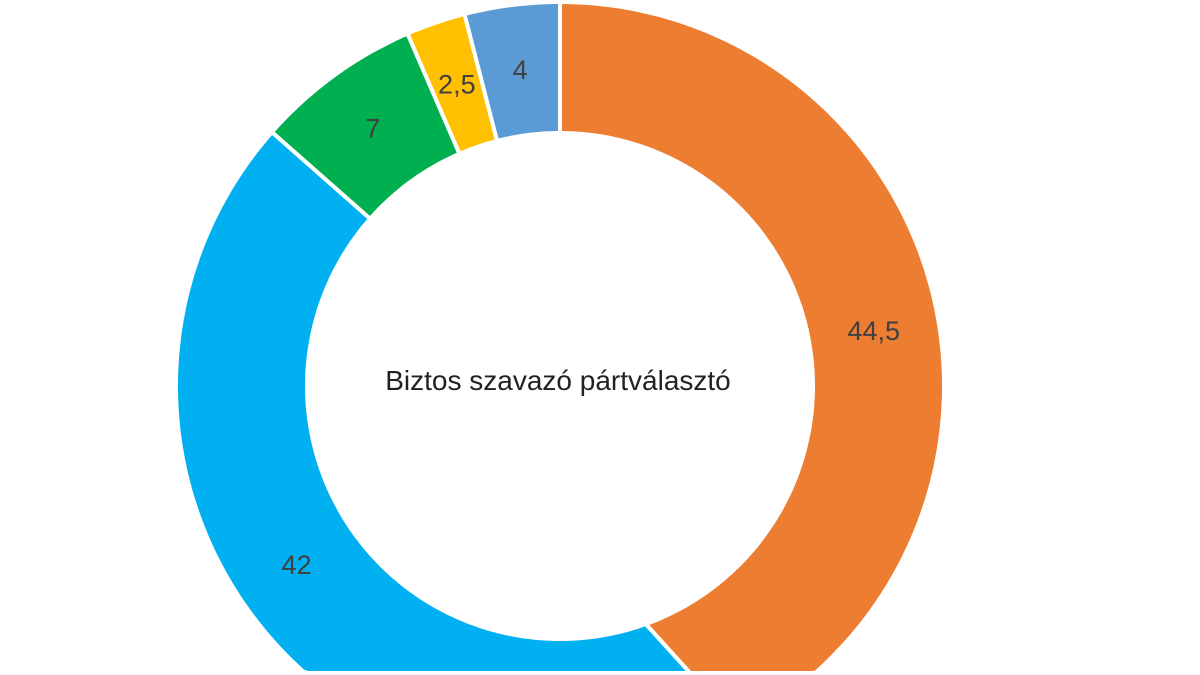 The height and width of the screenshot is (675, 1200). I want to click on slice-label-0: 44,5, so click(873, 331).